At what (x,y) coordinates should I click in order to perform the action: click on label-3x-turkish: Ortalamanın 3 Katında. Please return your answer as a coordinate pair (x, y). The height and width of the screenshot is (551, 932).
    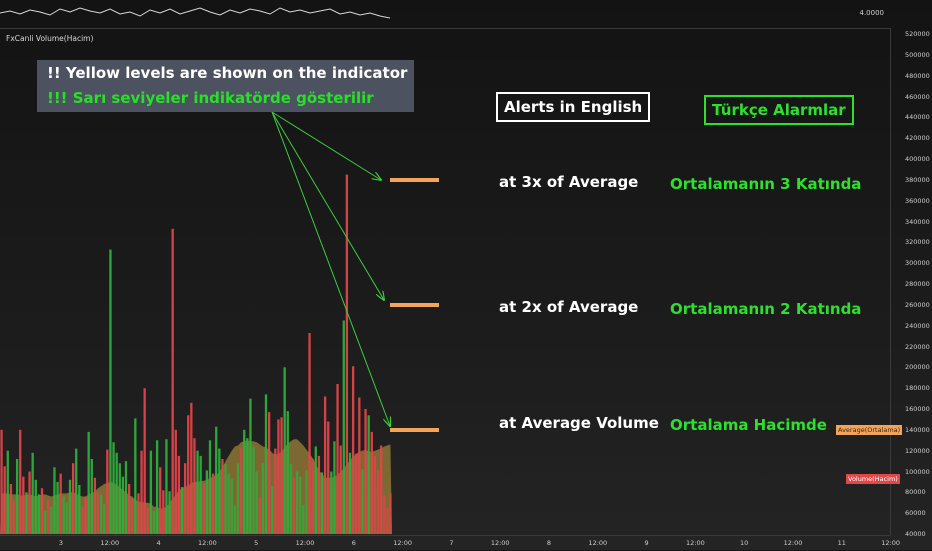
    Looking at the image, I should click on (766, 184).